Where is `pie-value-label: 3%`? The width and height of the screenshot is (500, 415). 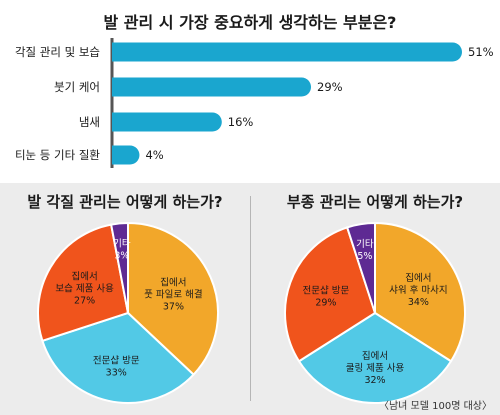 pie-value-label: 3% is located at coordinates (121, 255).